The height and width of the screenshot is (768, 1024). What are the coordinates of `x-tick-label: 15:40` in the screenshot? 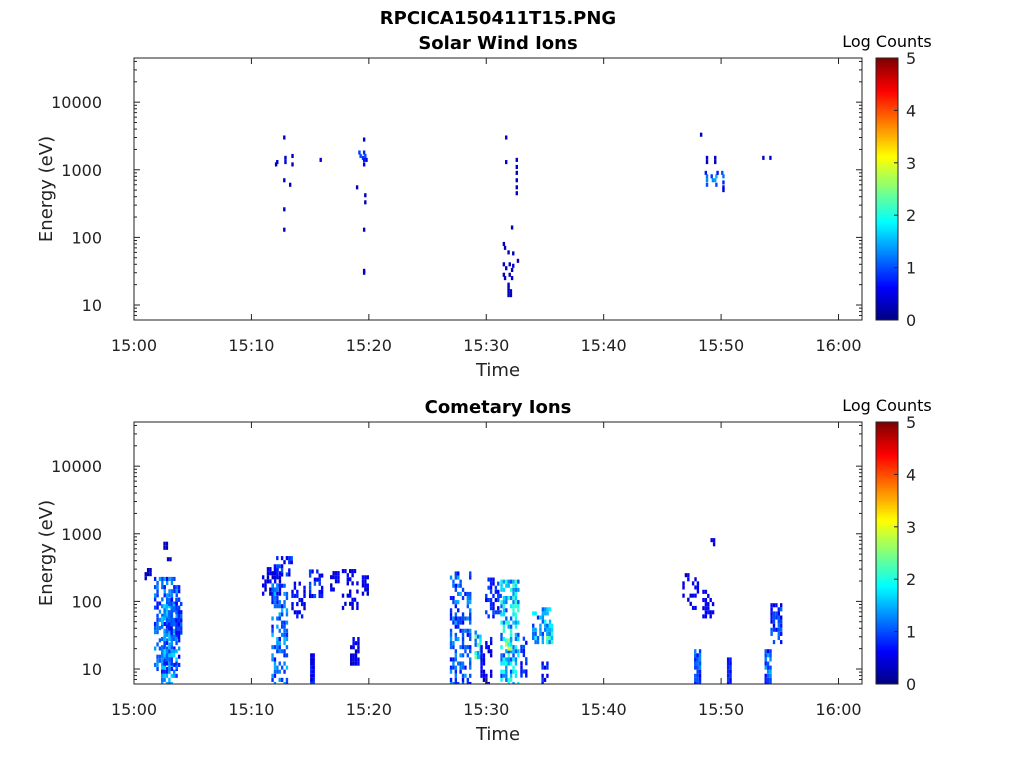 It's located at (604, 709).